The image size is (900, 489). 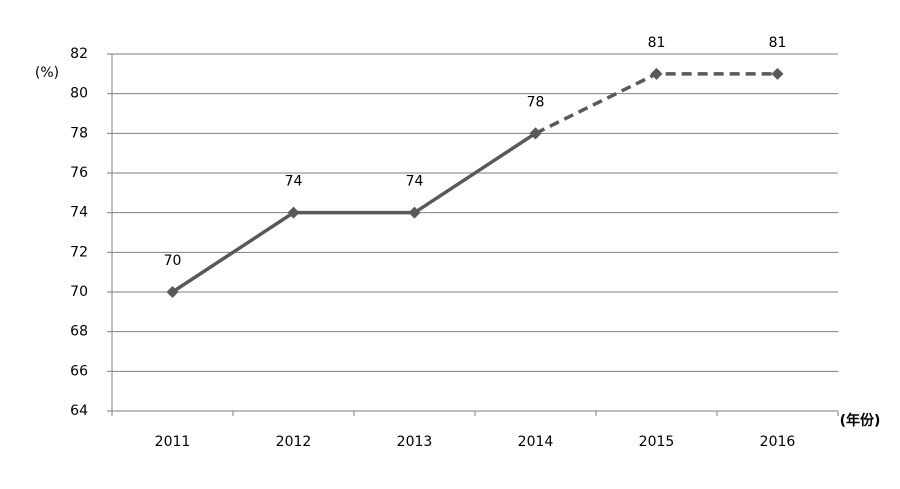 I want to click on x-tick-label: 2011, so click(x=173, y=442).